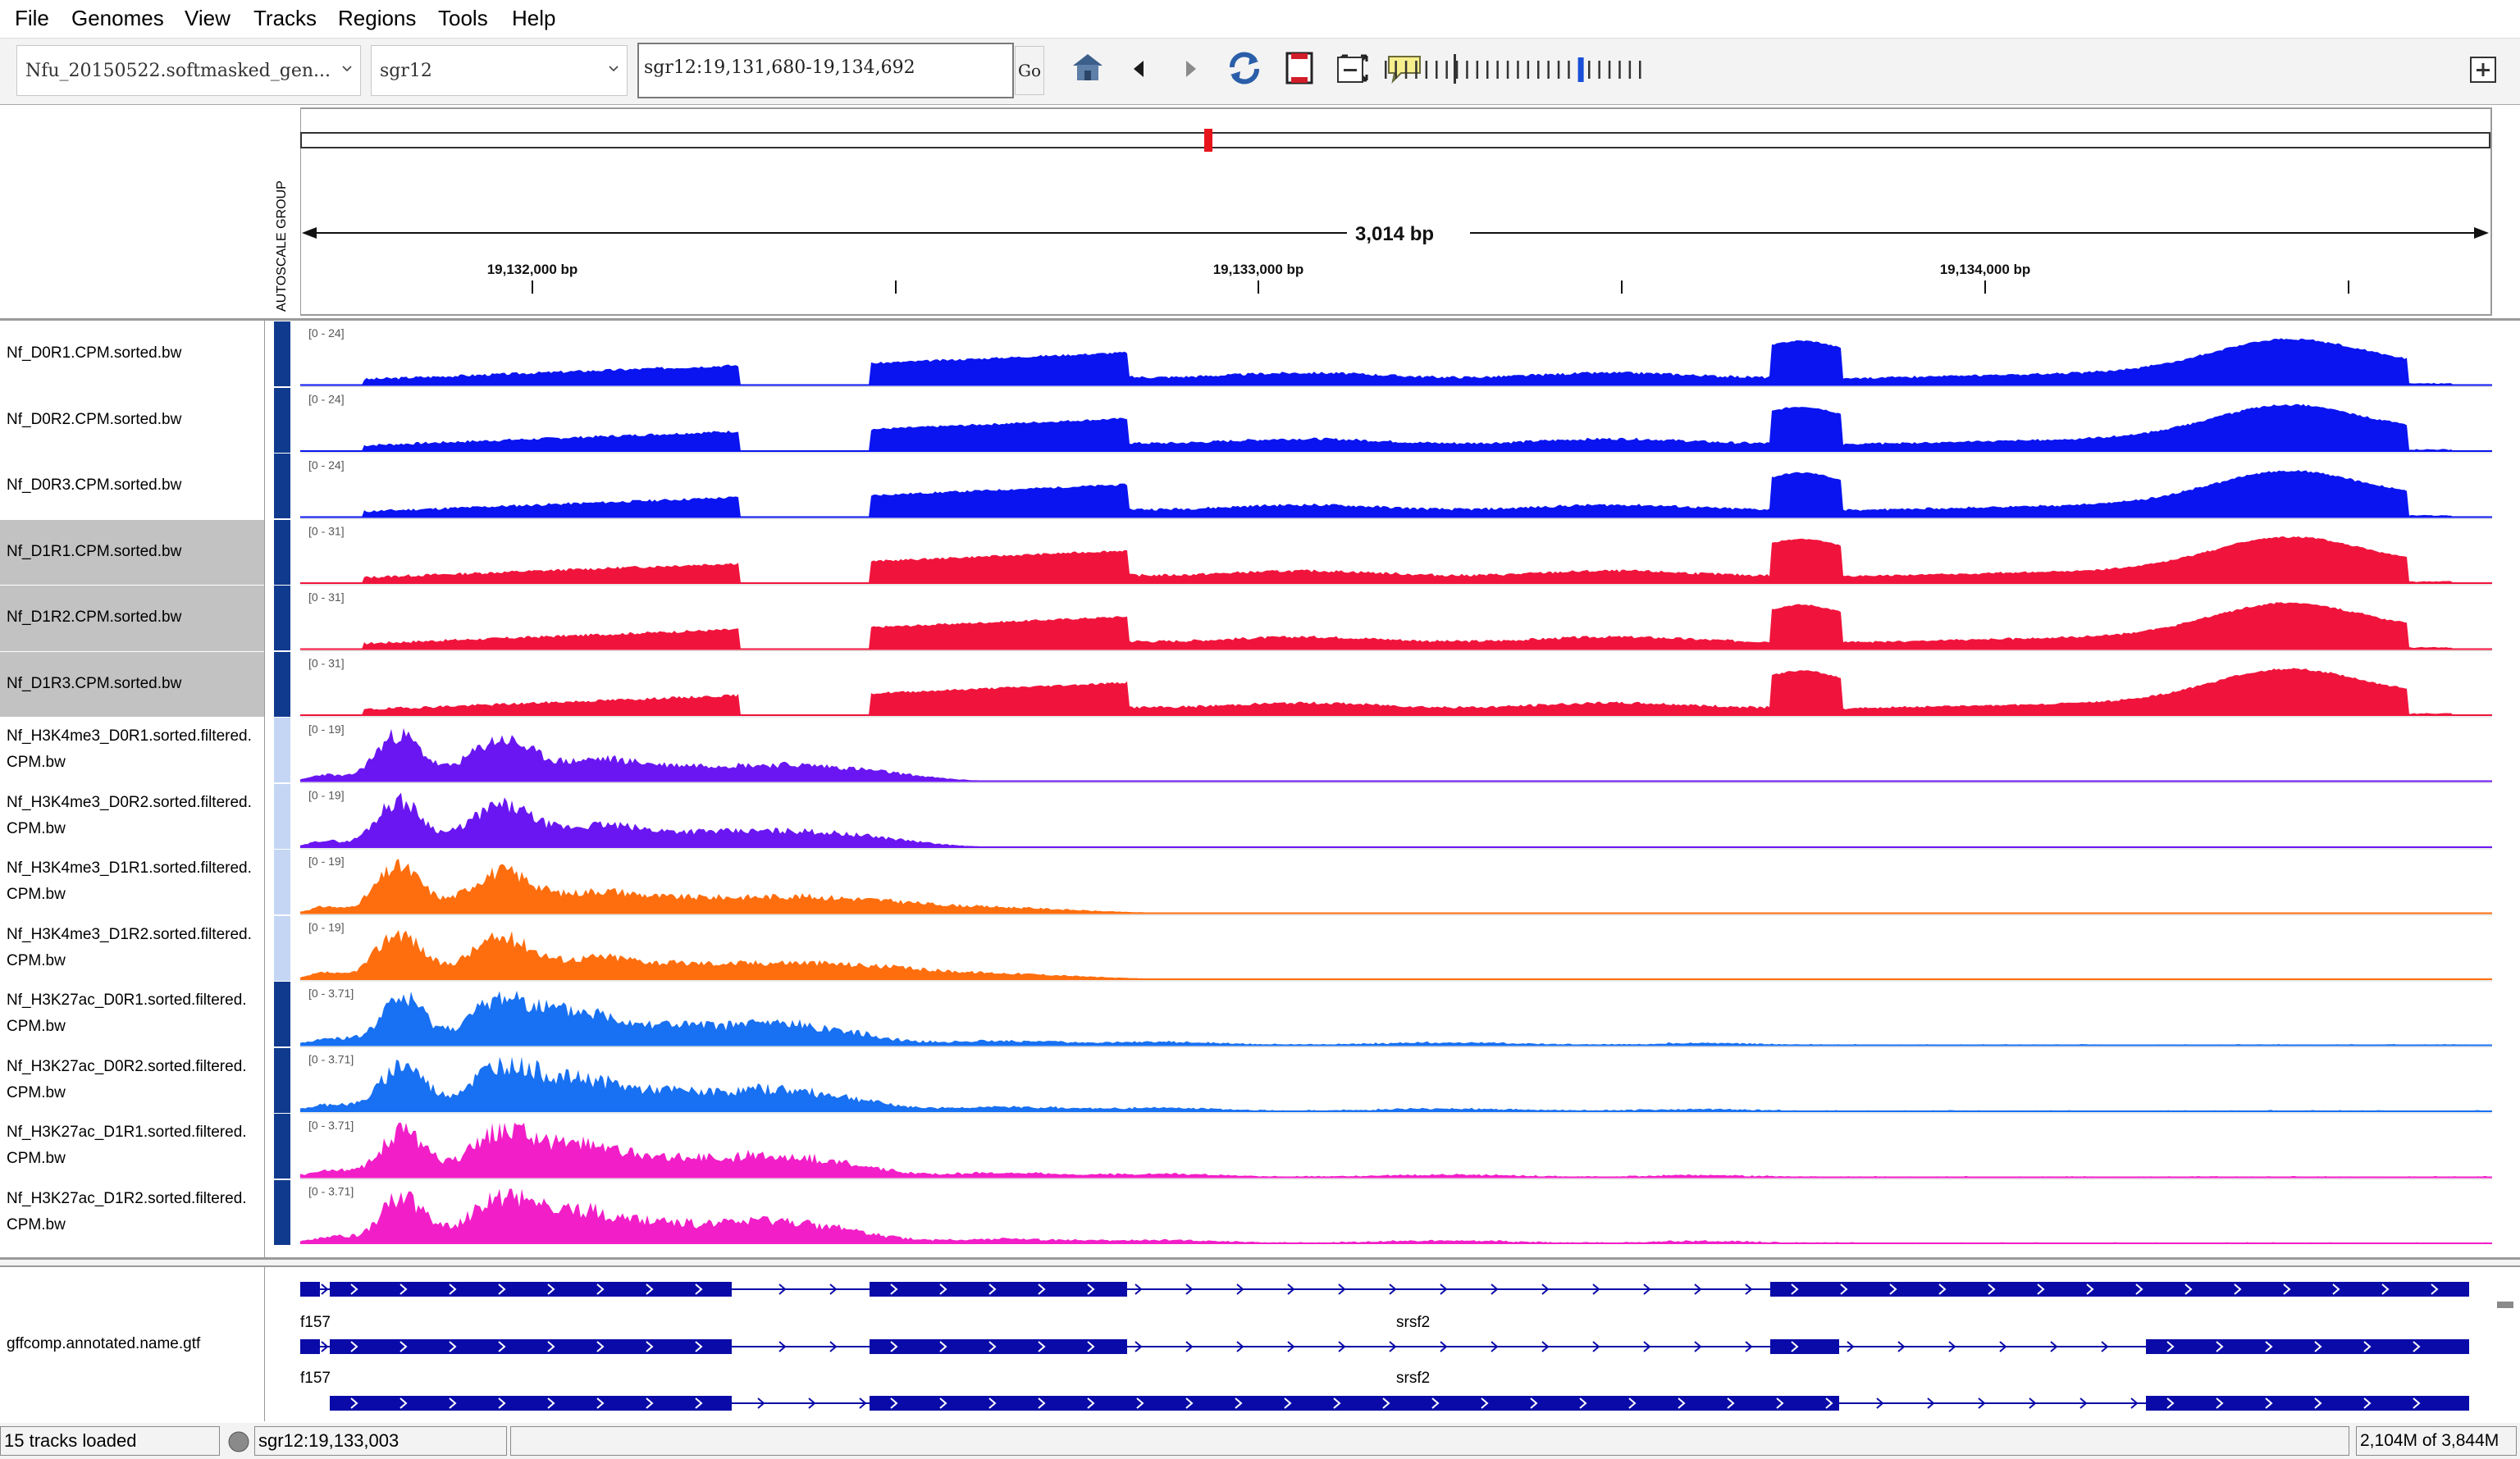 This screenshot has height=1459, width=2520. Describe the element at coordinates (1350, 70) in the screenshot. I see `zoom-out-icon` at that location.